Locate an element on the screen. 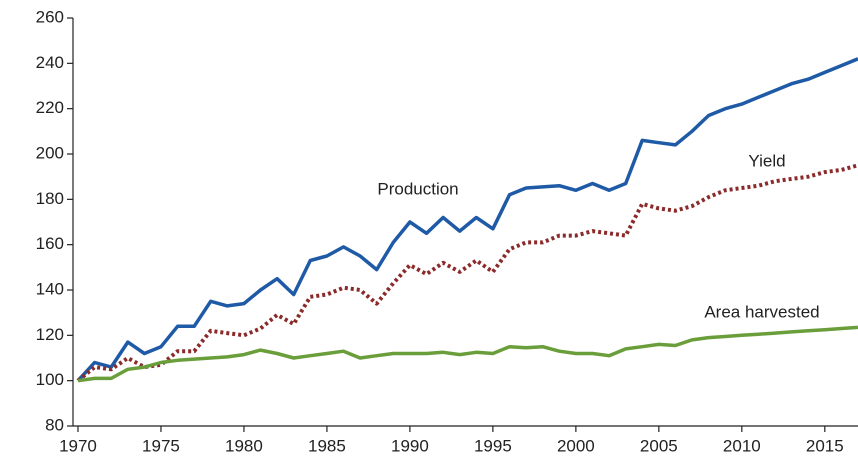  y-tick-label: 180 is located at coordinates (50, 198).